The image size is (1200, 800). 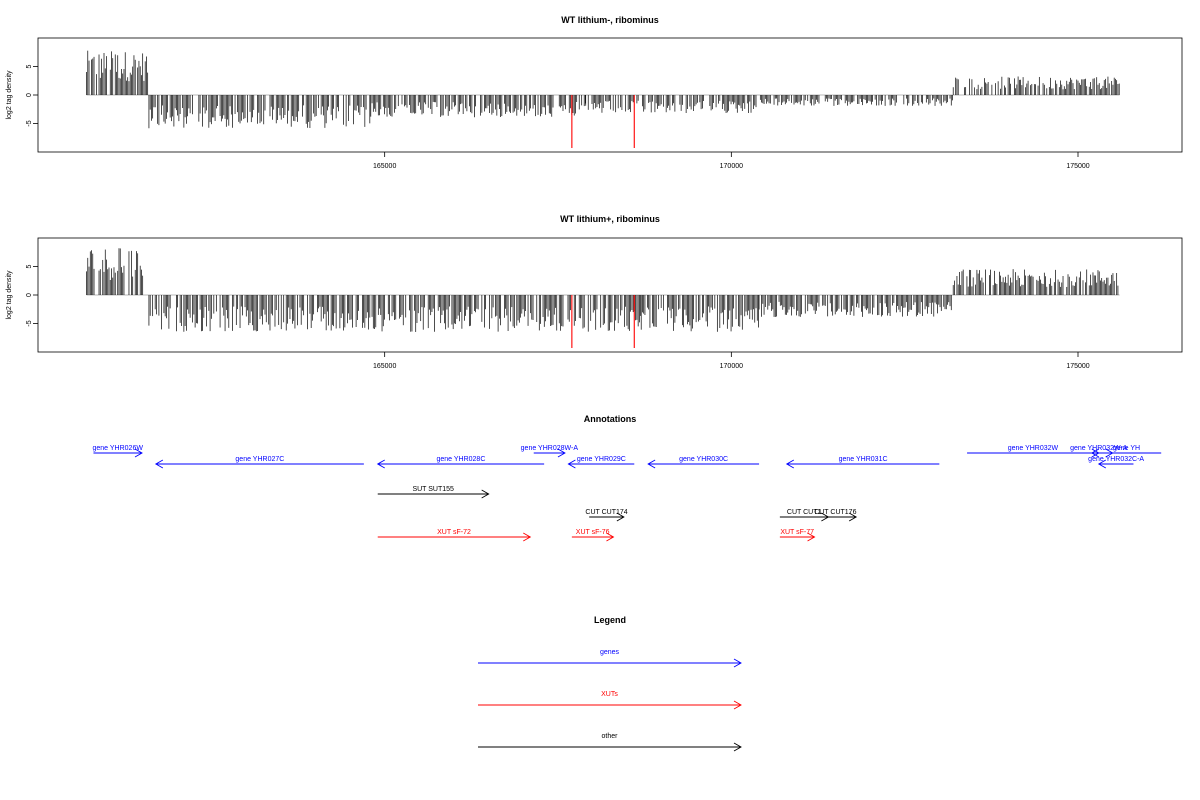 I want to click on legend-label: XUTs, so click(x=609, y=694).